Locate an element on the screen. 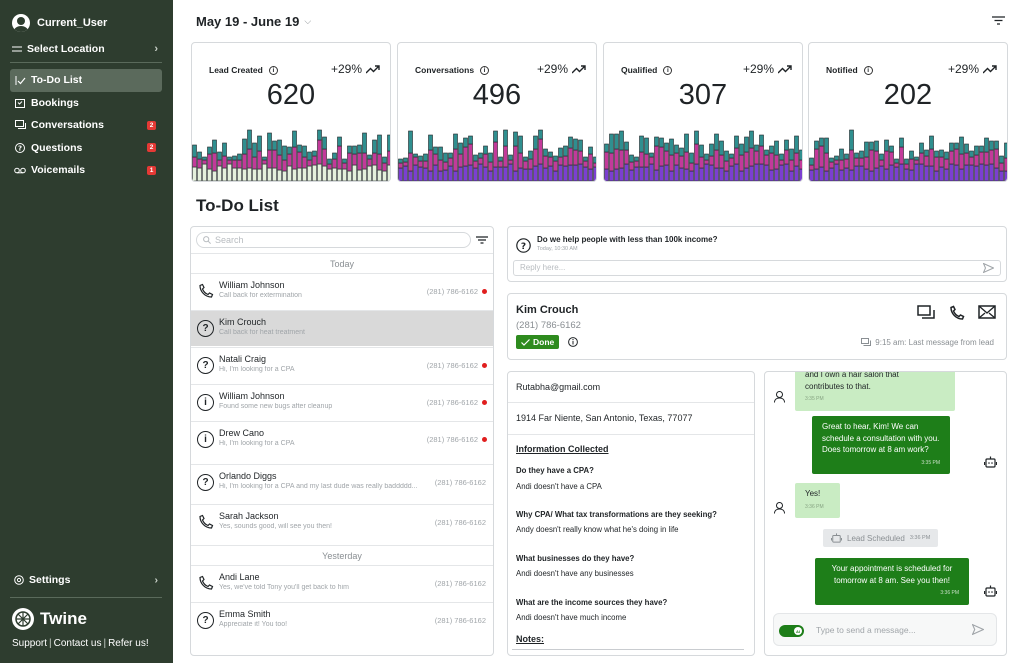 This screenshot has height=663, width=1024. contact-name: Kim Crouch is located at coordinates (243, 322).